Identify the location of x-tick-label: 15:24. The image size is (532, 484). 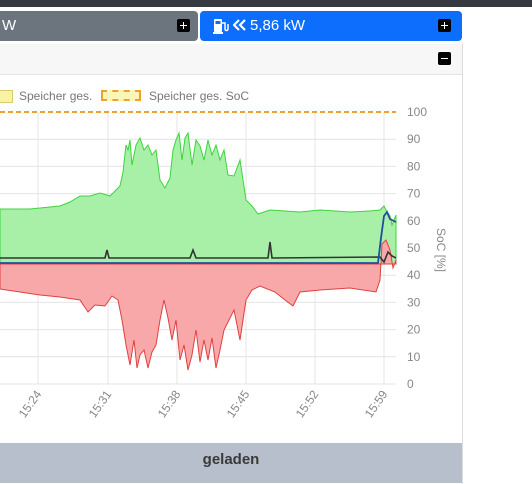
(30, 403).